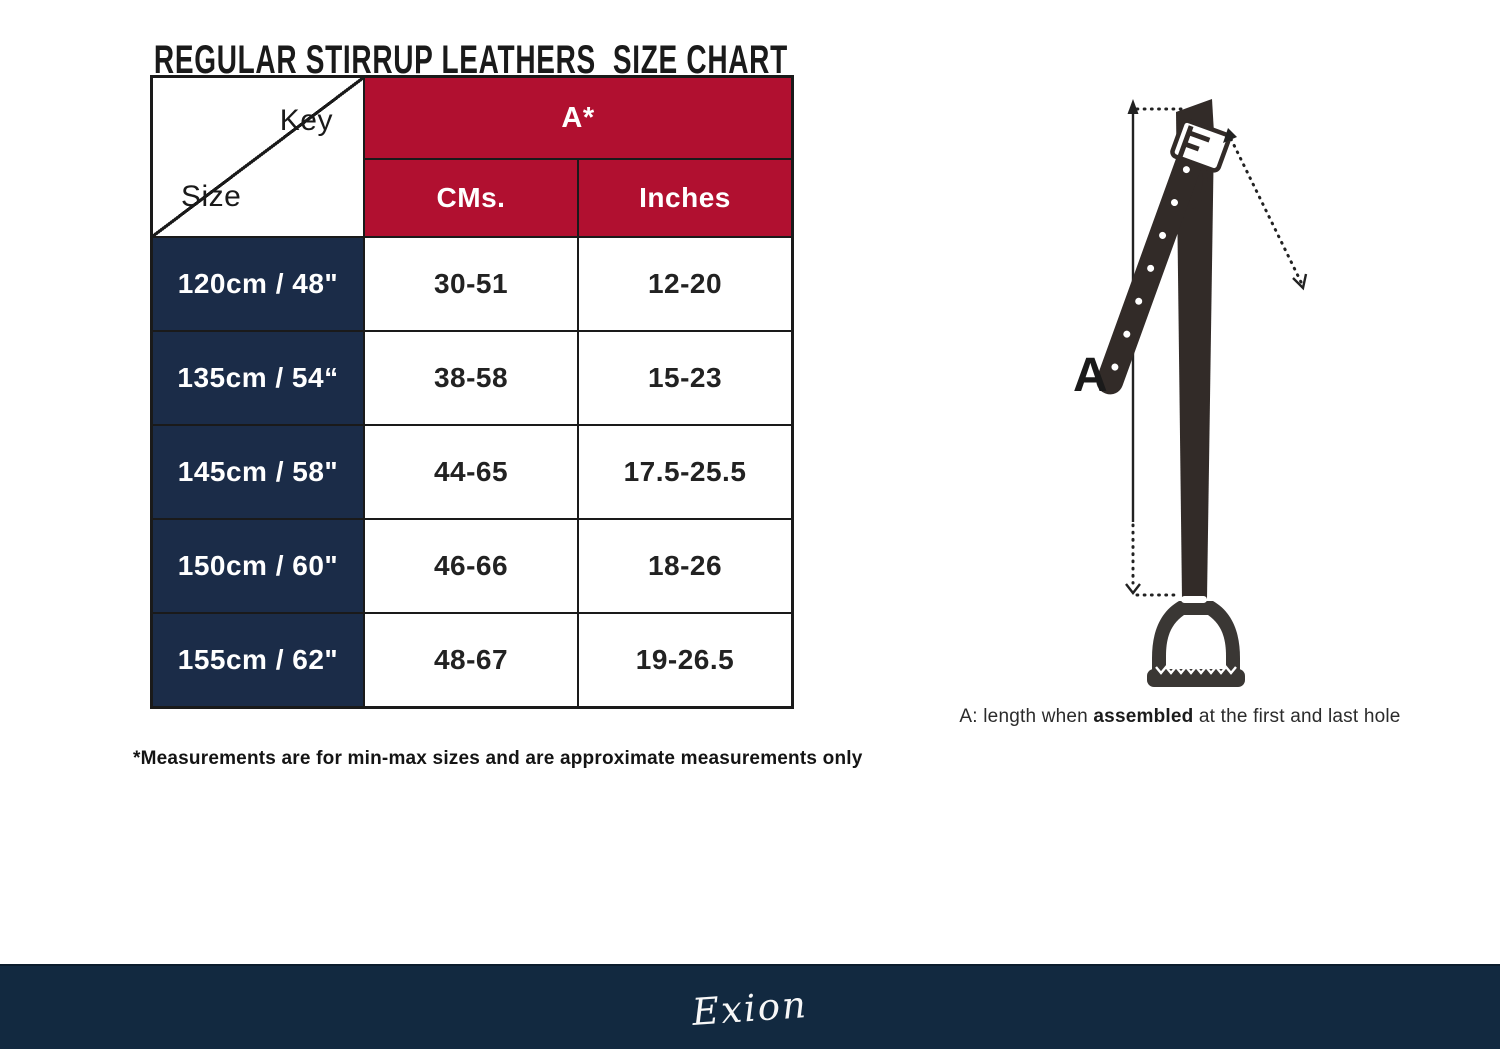 Image resolution: width=1500 pixels, height=1049 pixels. I want to click on cms-value-cell: 38-58, so click(471, 378).